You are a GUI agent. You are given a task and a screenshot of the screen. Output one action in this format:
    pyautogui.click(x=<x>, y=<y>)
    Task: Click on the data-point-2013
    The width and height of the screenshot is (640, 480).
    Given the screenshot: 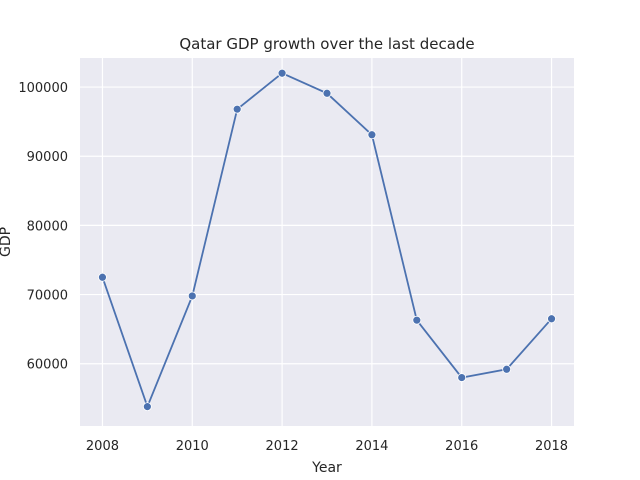 What is the action you would take?
    pyautogui.click(x=327, y=93)
    